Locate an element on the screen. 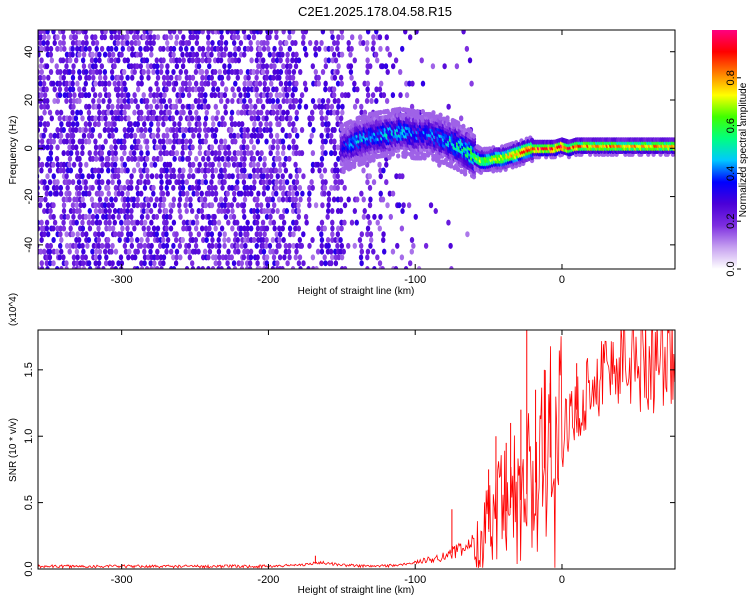  y-tick-label: -20 is located at coordinates (29, 197).